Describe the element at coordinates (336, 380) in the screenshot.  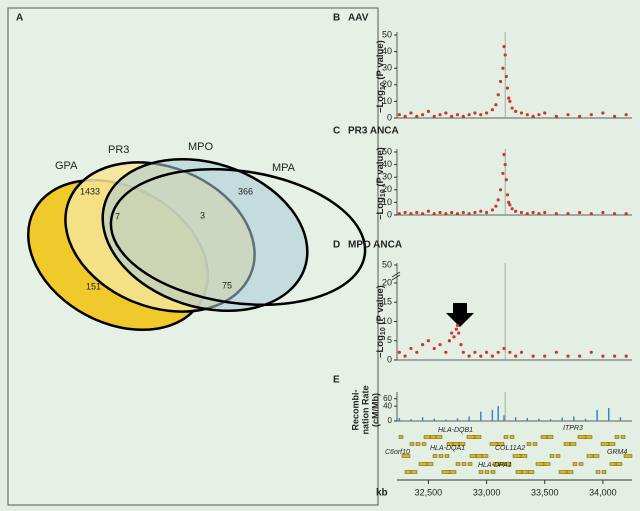
I see `panel-label: E` at that location.